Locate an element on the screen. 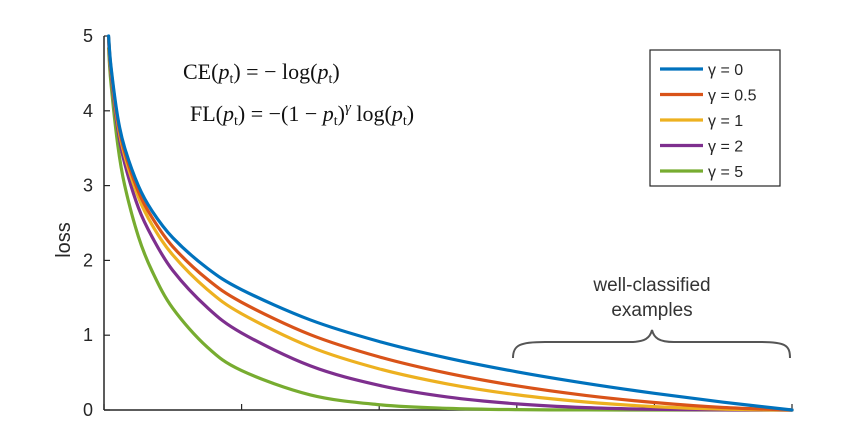 The image size is (842, 425). legend-label-2: γ = 1 is located at coordinates (725, 121).